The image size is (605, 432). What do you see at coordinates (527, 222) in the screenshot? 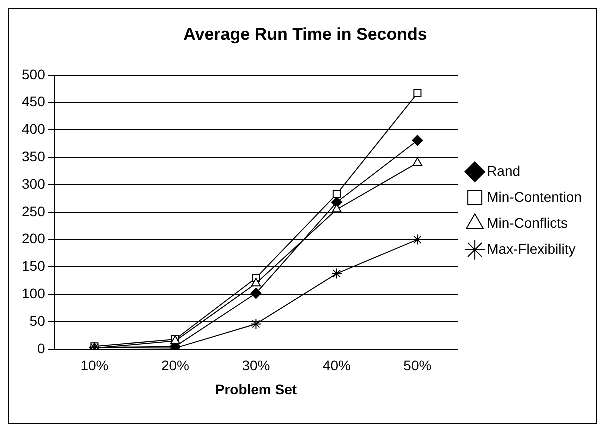
I see `legend-label: Min-Conflicts` at bounding box center [527, 222].